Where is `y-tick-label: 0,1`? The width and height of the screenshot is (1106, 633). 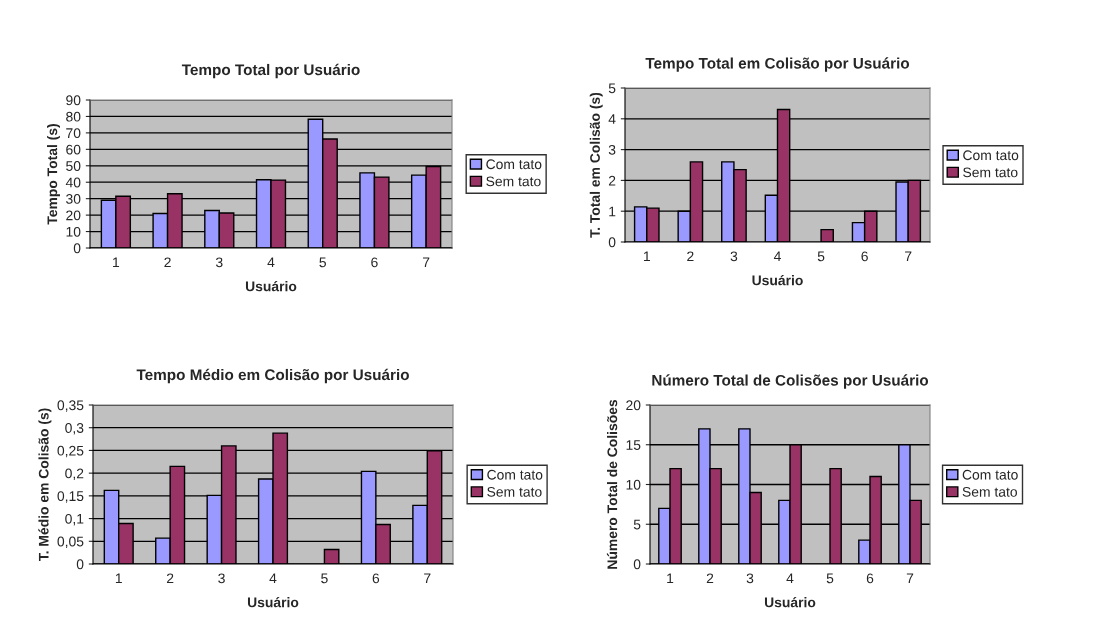 y-tick-label: 0,1 is located at coordinates (74, 519).